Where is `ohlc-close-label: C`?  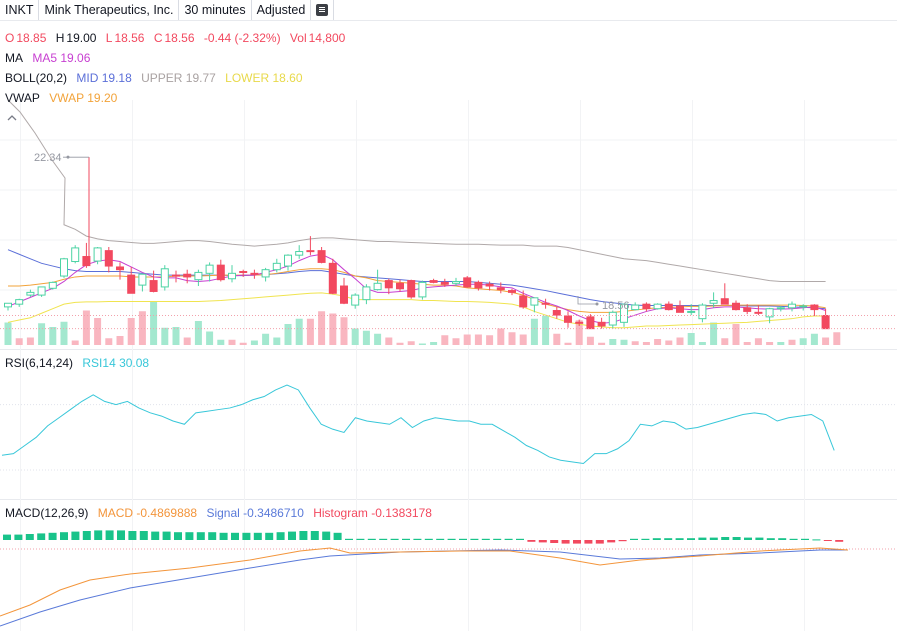
ohlc-close-label: C is located at coordinates (158, 38).